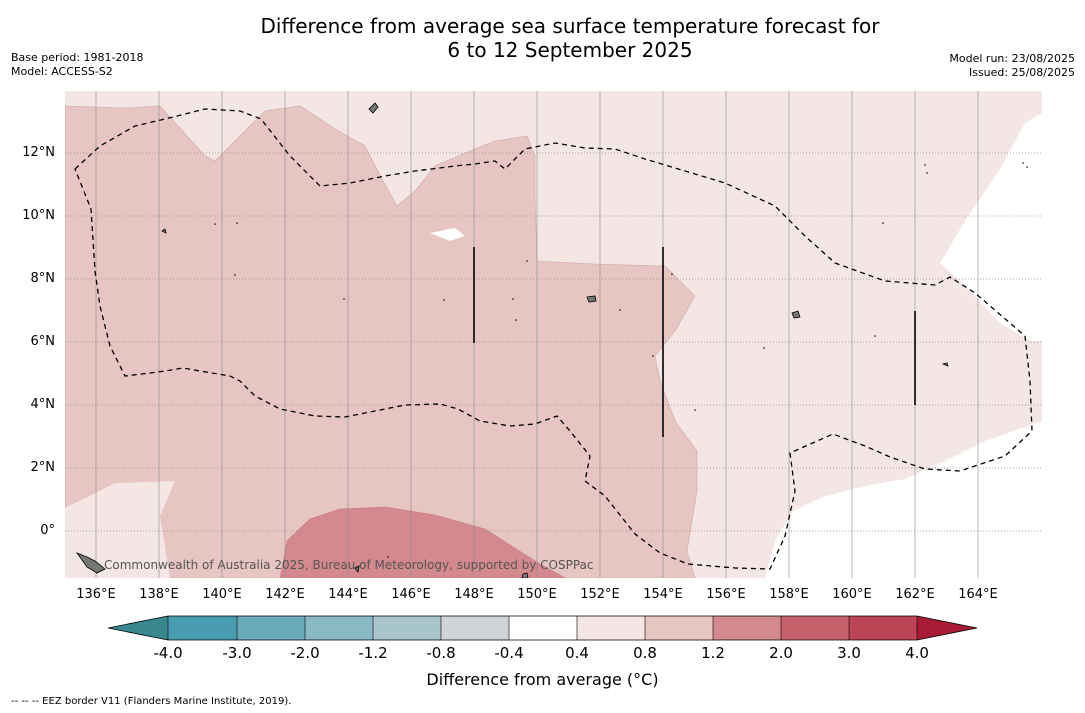 Image resolution: width=1085 pixels, height=713 pixels. What do you see at coordinates (447, 234) in the screenshot?
I see `anomaly-patch-small` at bounding box center [447, 234].